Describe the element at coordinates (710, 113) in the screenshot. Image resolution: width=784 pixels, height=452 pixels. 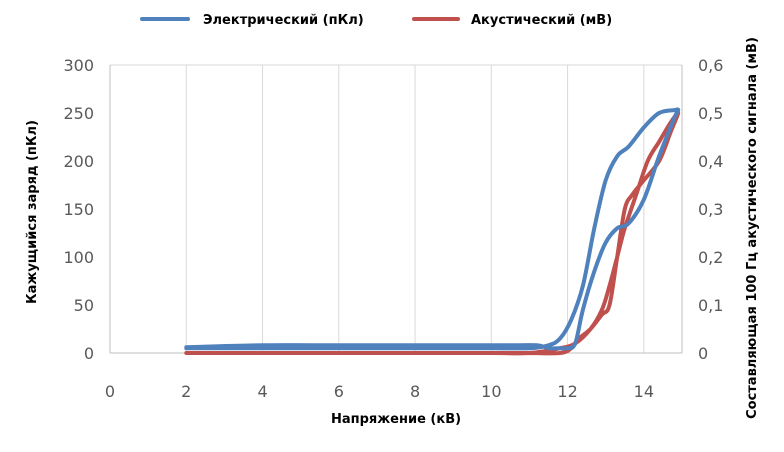
I see `right-y-tick-label: 0,5` at that location.